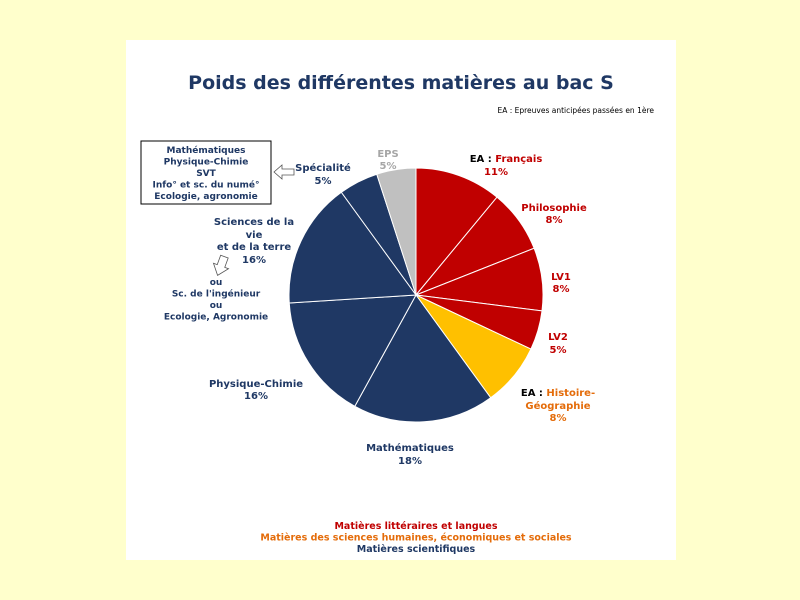  I want to click on hg-line2: Géographie, so click(557, 406).